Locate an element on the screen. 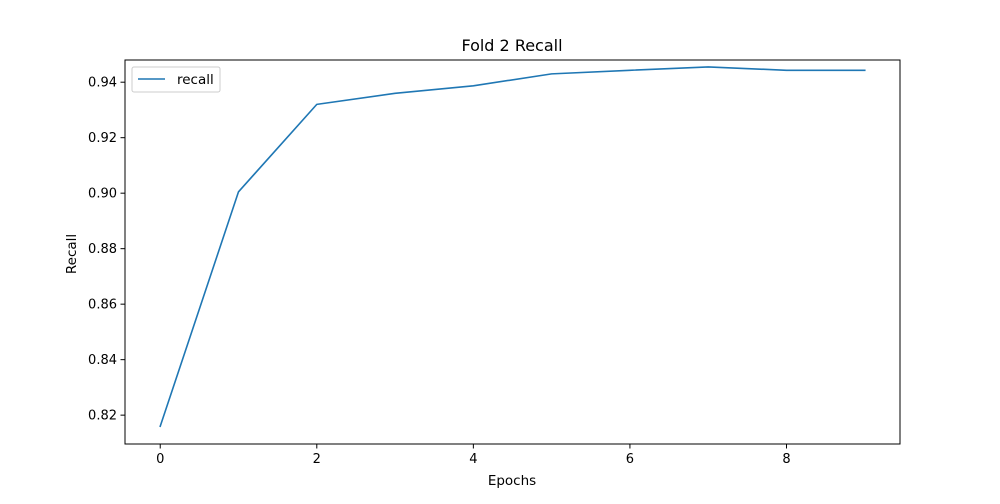 Image resolution: width=1000 pixels, height=504 pixels. x-tick-label: 8 is located at coordinates (786, 459).